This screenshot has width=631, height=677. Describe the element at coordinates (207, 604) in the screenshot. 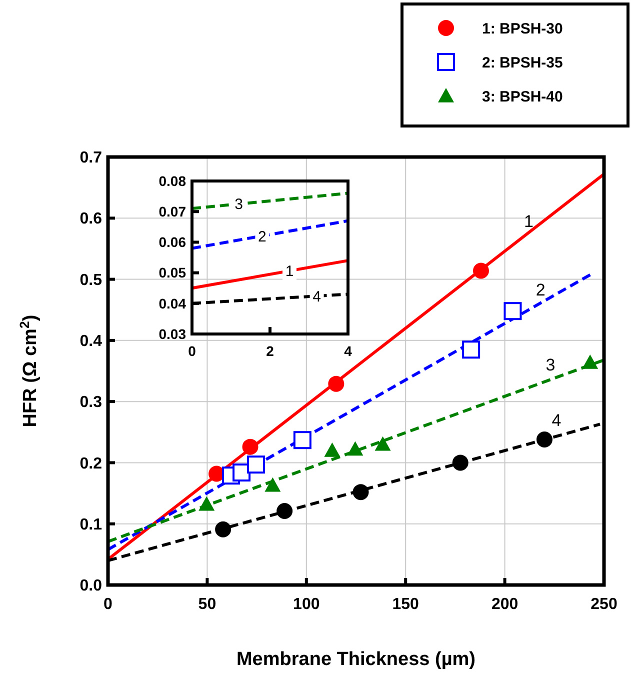

I see `x-tick-label: 50` at that location.